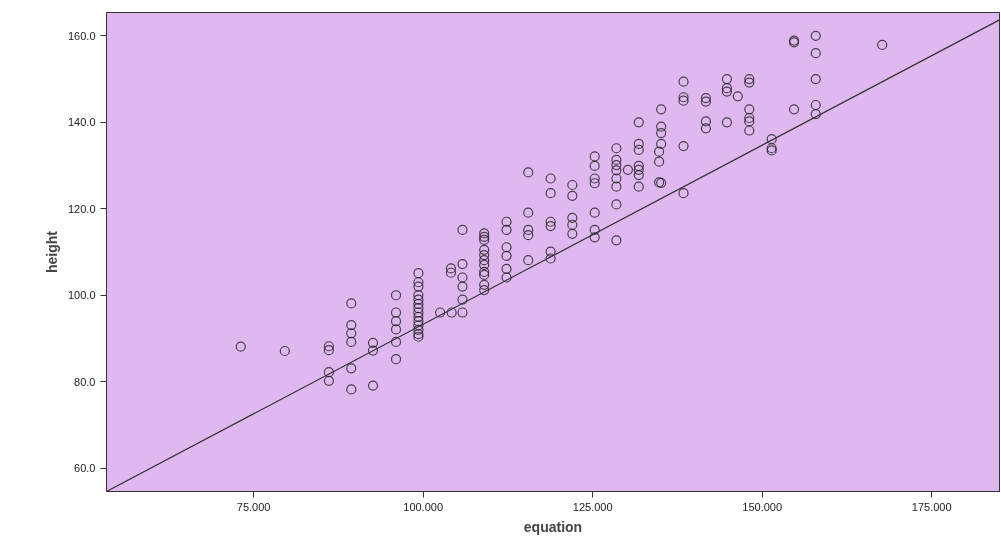  What do you see at coordinates (51, 251) in the screenshot?
I see `y-axis-title: height` at bounding box center [51, 251].